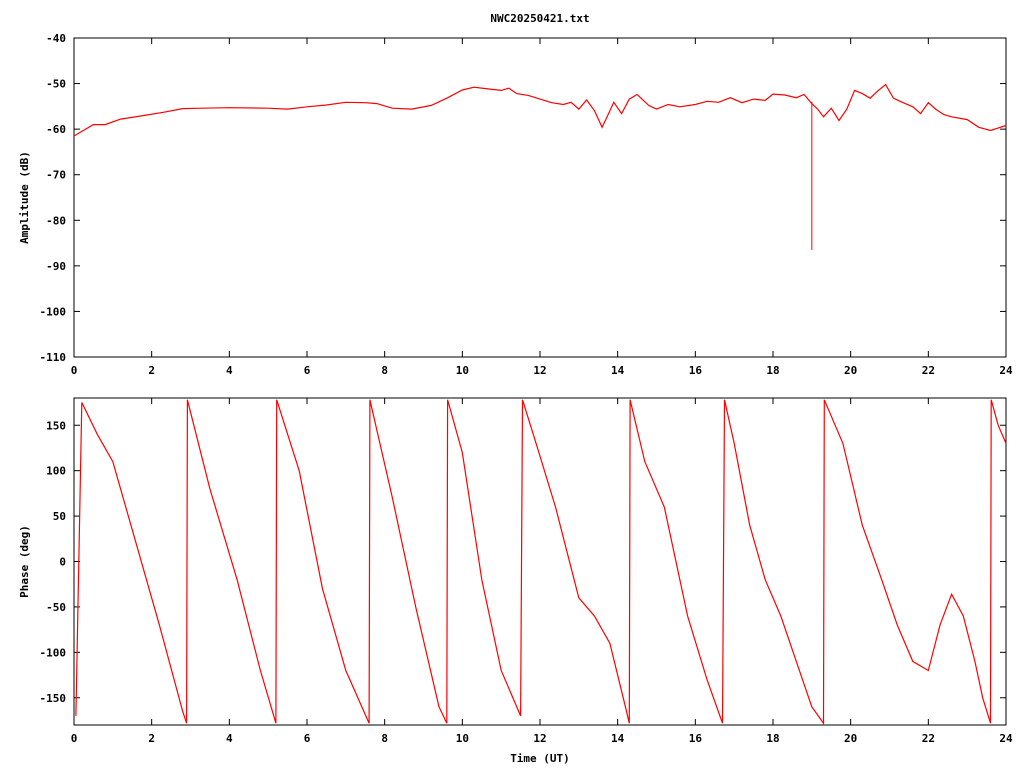 This screenshot has height=768, width=1024. What do you see at coordinates (24, 197) in the screenshot?
I see `y-axis-label: Amplitude (dB)` at bounding box center [24, 197].